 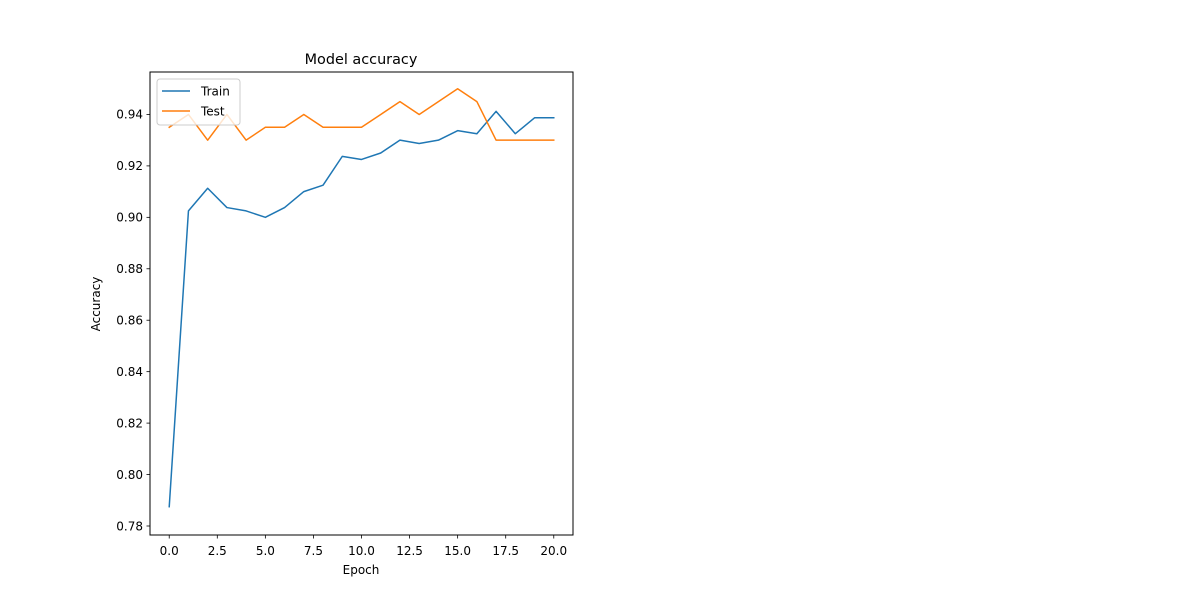 I want to click on x-tick-label: 7.5, so click(x=313, y=551).